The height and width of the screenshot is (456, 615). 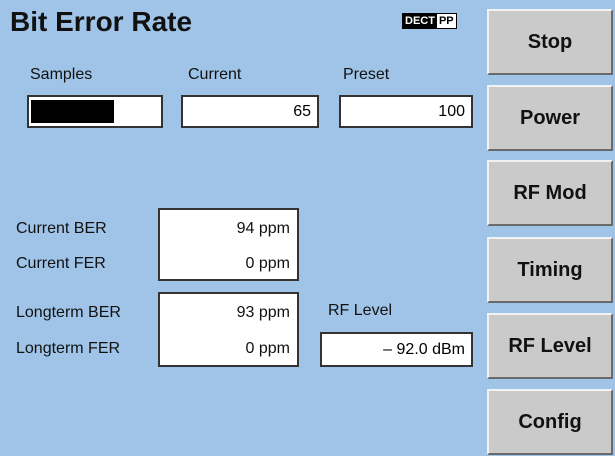 I want to click on measurement-label: Current FER, so click(x=61, y=263).